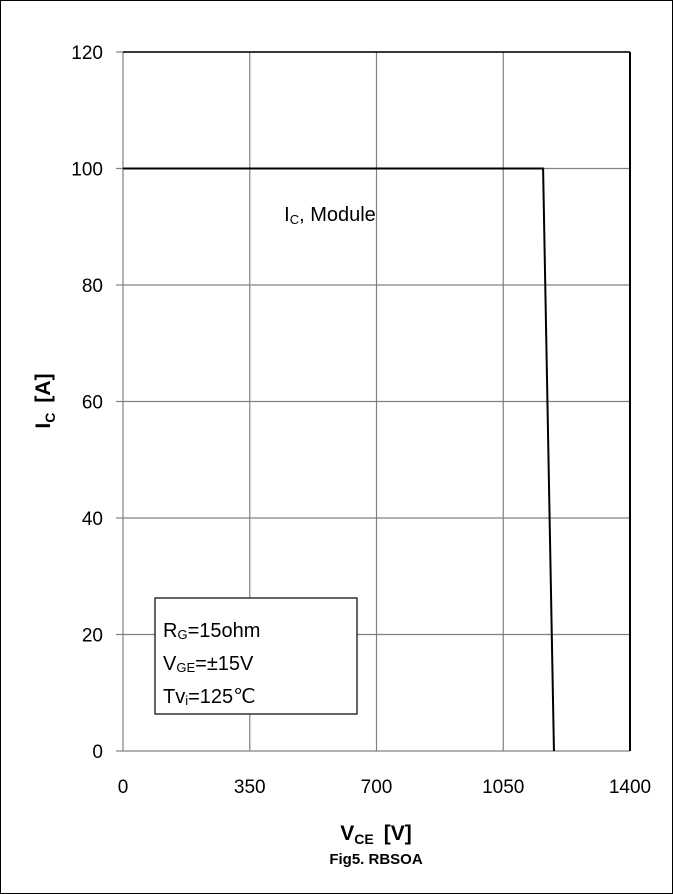 The image size is (673, 894). Describe the element at coordinates (123, 787) in the screenshot. I see `x-tick-label: 0` at that location.